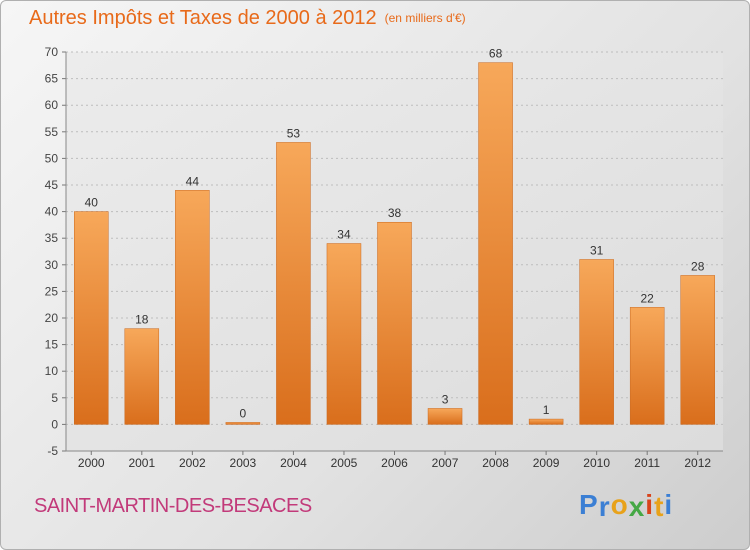 Image resolution: width=750 pixels, height=550 pixels. What do you see at coordinates (619, 504) in the screenshot?
I see `logo-letter: o` at bounding box center [619, 504].